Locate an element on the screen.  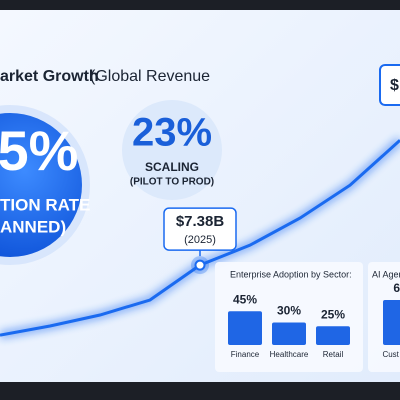
bar-value-label: 25% is located at coordinates (333, 314).